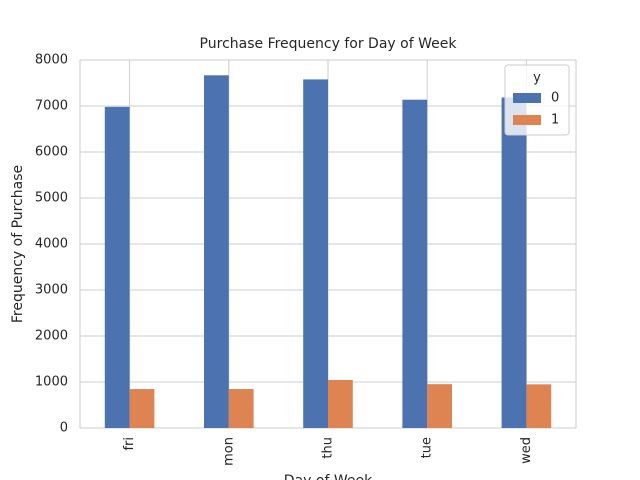 This screenshot has height=480, width=640. What do you see at coordinates (328, 448) in the screenshot?
I see `x-tick-label: thu` at bounding box center [328, 448].